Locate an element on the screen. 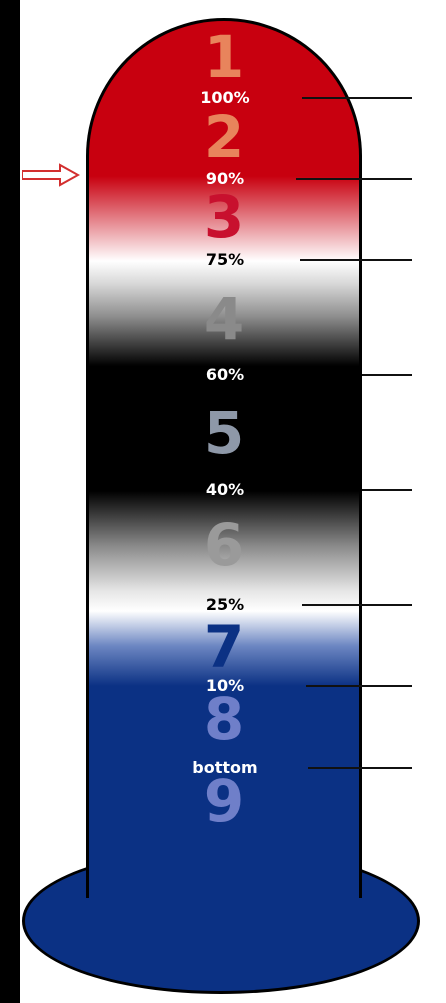  zone-number-9: 9 is located at coordinates (224, 801).